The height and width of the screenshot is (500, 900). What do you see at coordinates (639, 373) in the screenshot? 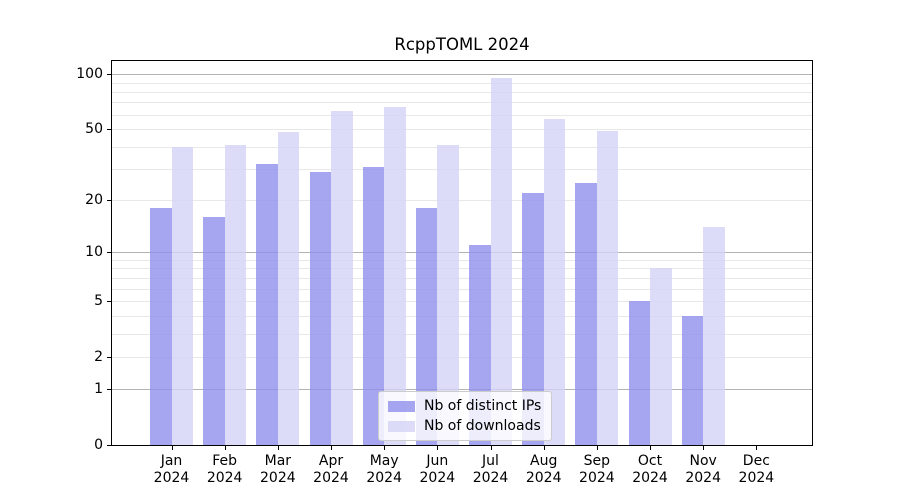
I see `bar-distinct-ips-oct` at bounding box center [639, 373].